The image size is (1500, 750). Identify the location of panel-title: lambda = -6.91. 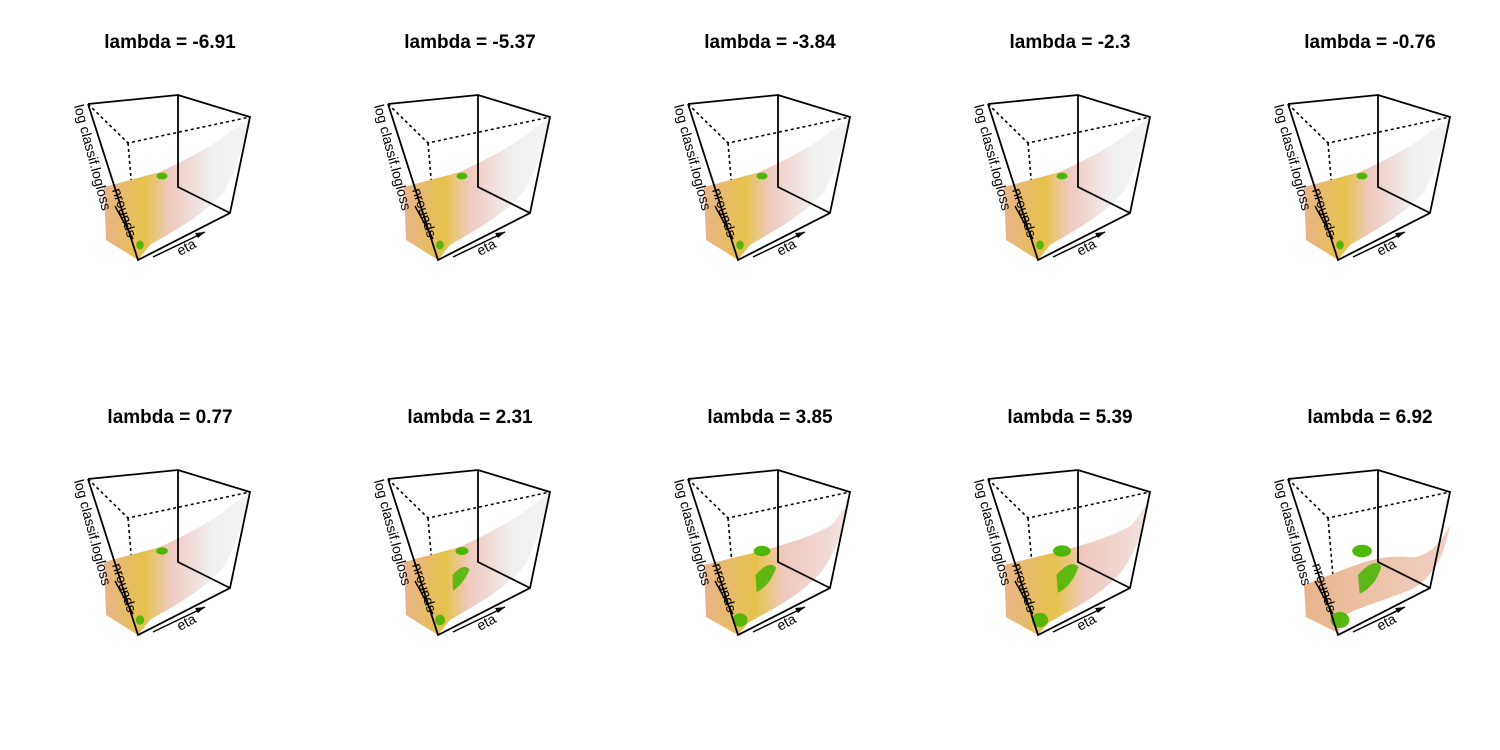
(170, 42).